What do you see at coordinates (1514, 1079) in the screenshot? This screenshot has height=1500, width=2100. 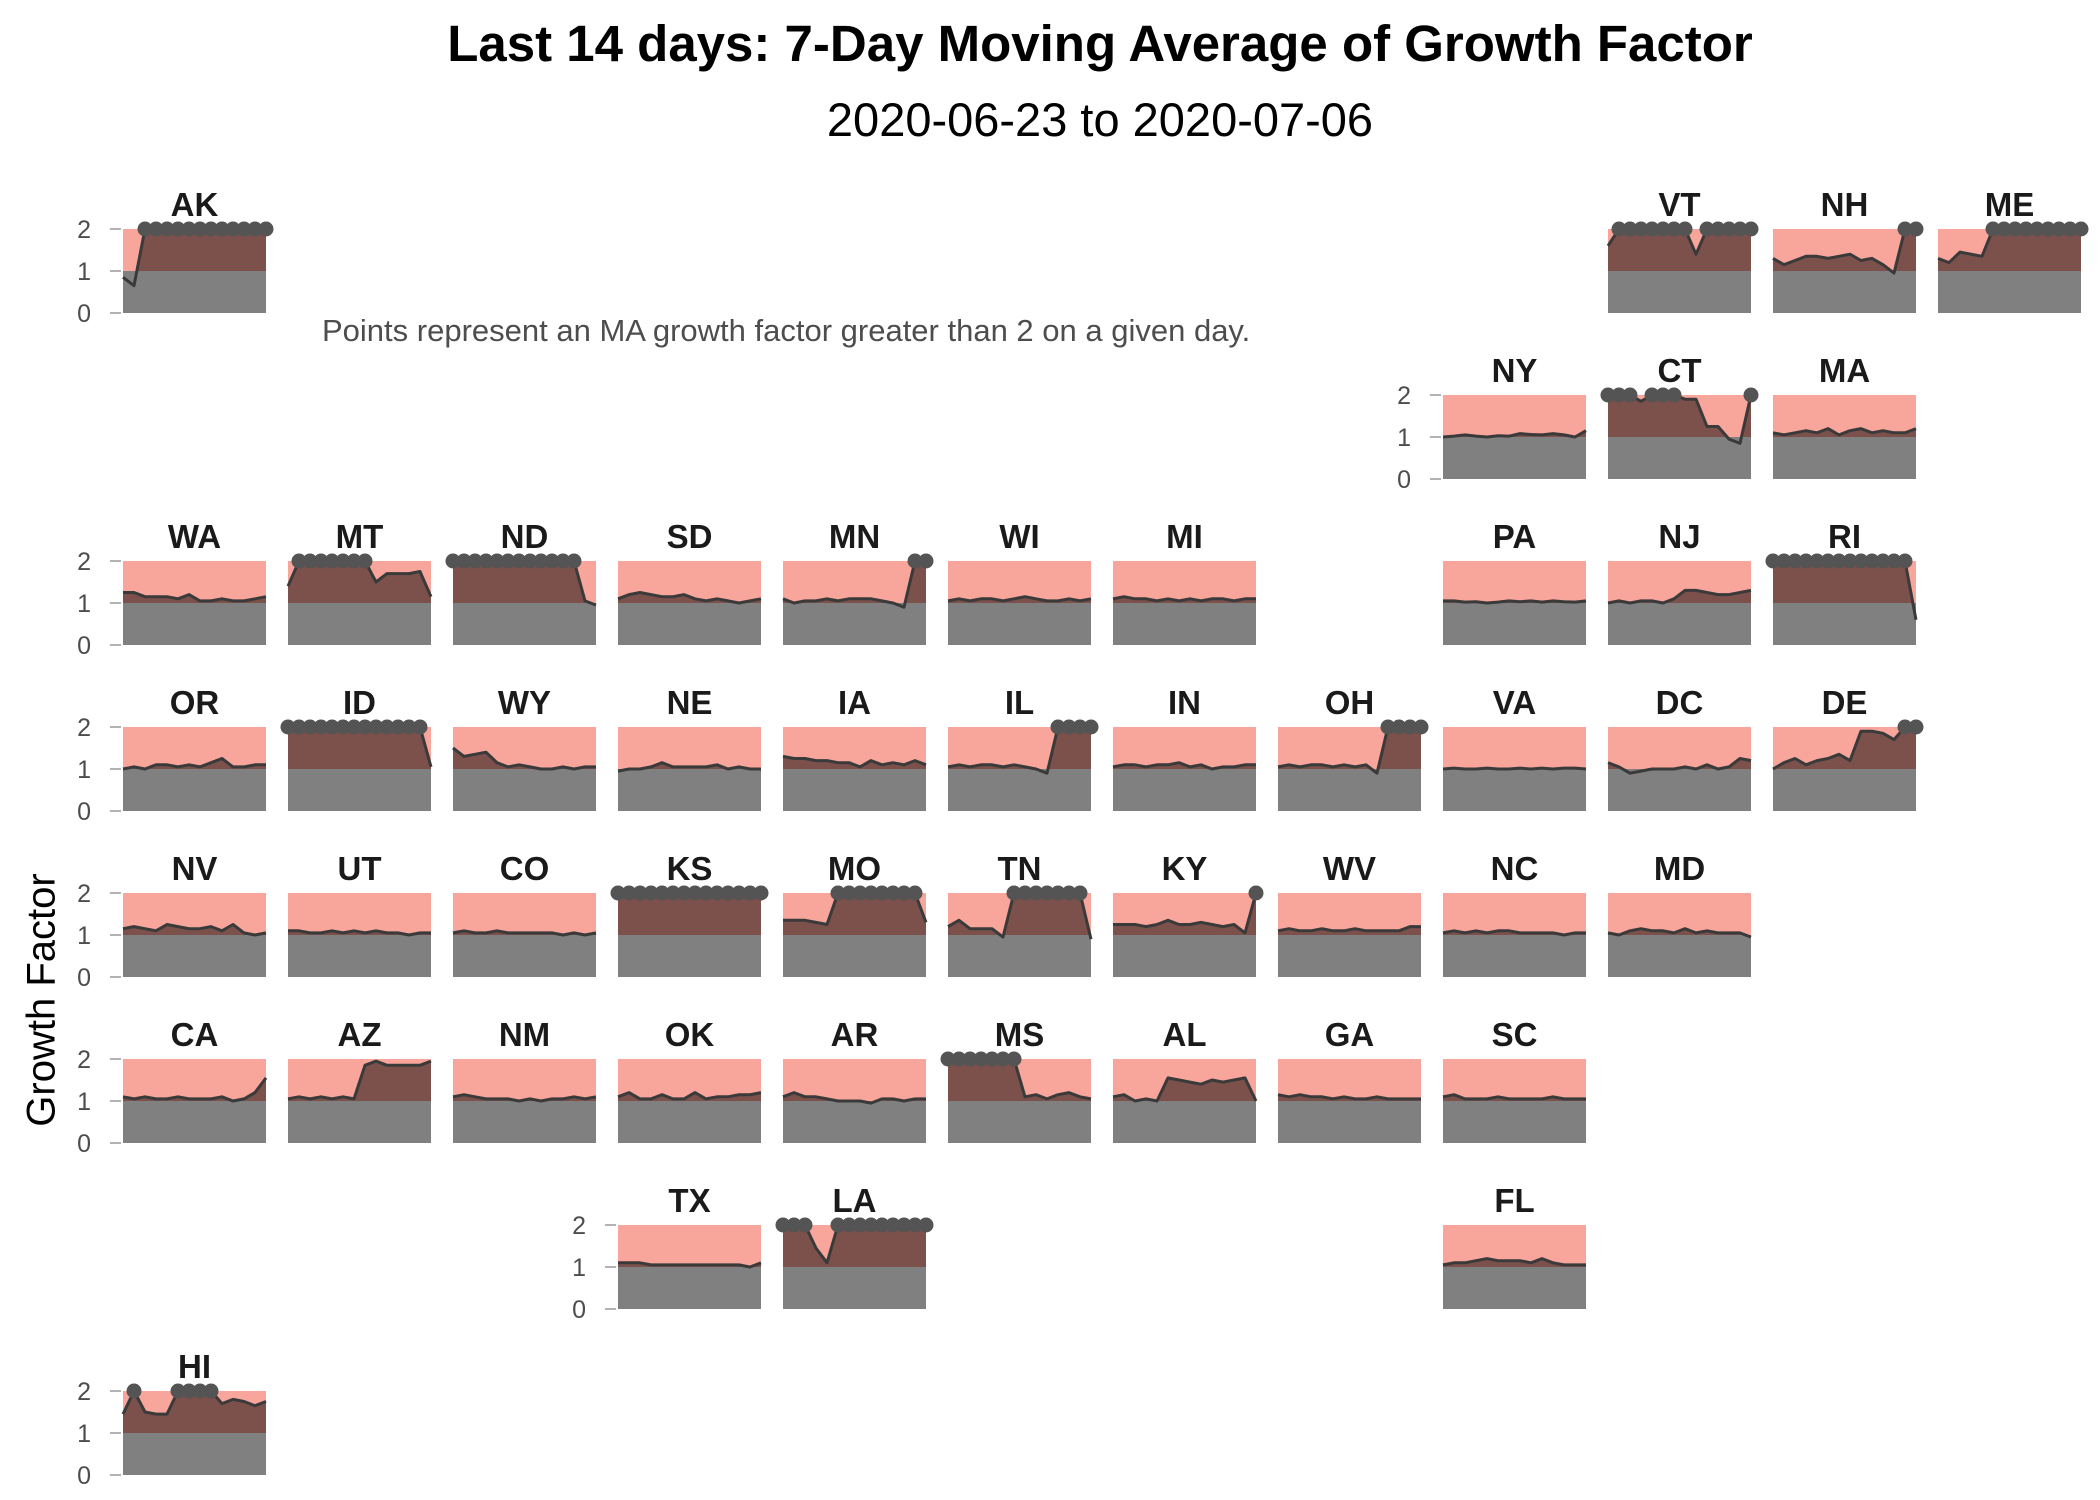 I see `state-panel-sc: SC` at bounding box center [1514, 1079].